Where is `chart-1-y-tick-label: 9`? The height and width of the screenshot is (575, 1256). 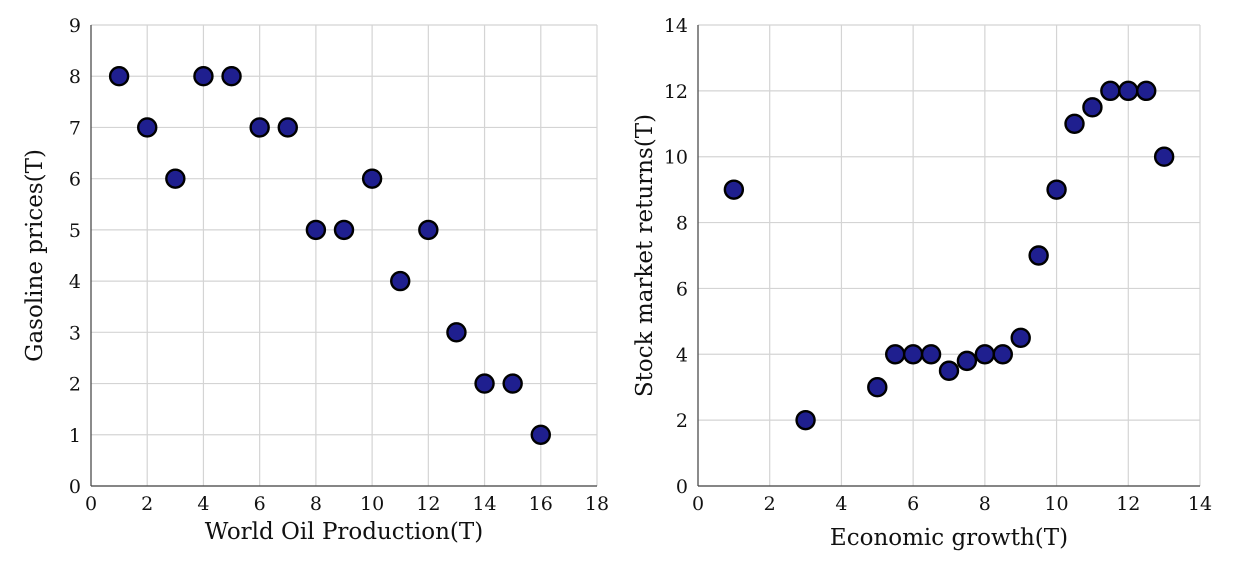
chart-1-y-tick-label: 9 is located at coordinates (75, 26).